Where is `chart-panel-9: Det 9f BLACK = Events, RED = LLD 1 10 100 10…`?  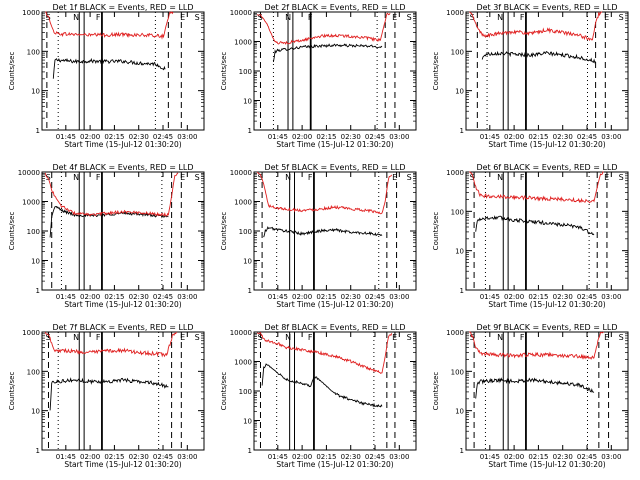 chart-panel-9: Det 9f BLACK = Events, RED = LLD 1 10 100 10… is located at coordinates (530, 396).